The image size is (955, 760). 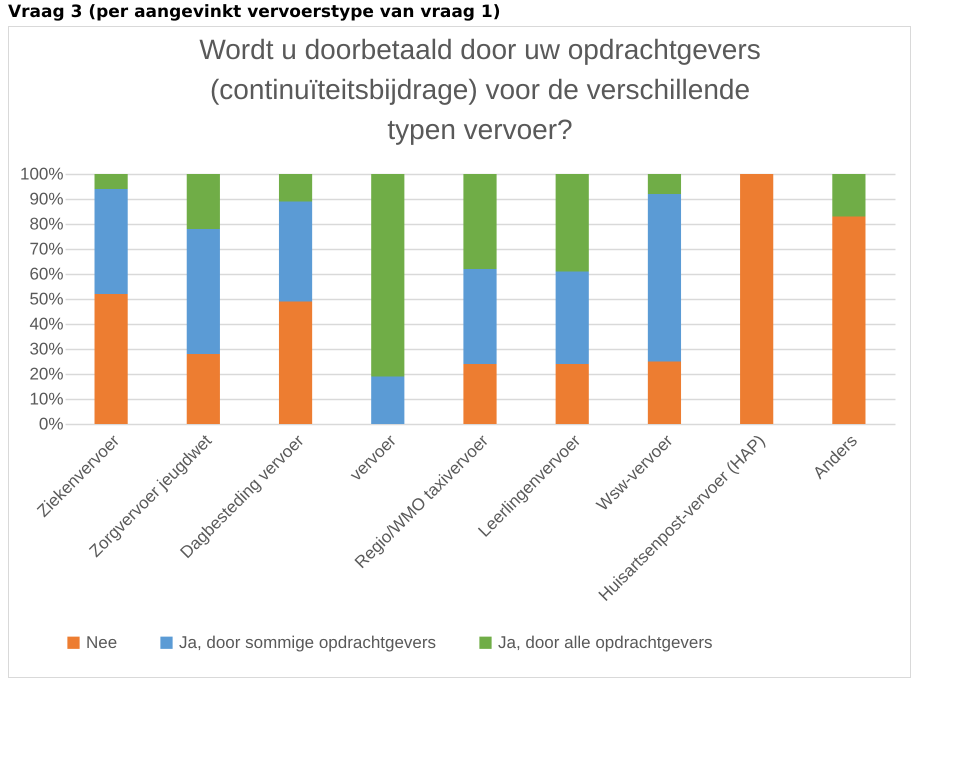 I want to click on y-tick-label: 60%, so click(x=46, y=274).